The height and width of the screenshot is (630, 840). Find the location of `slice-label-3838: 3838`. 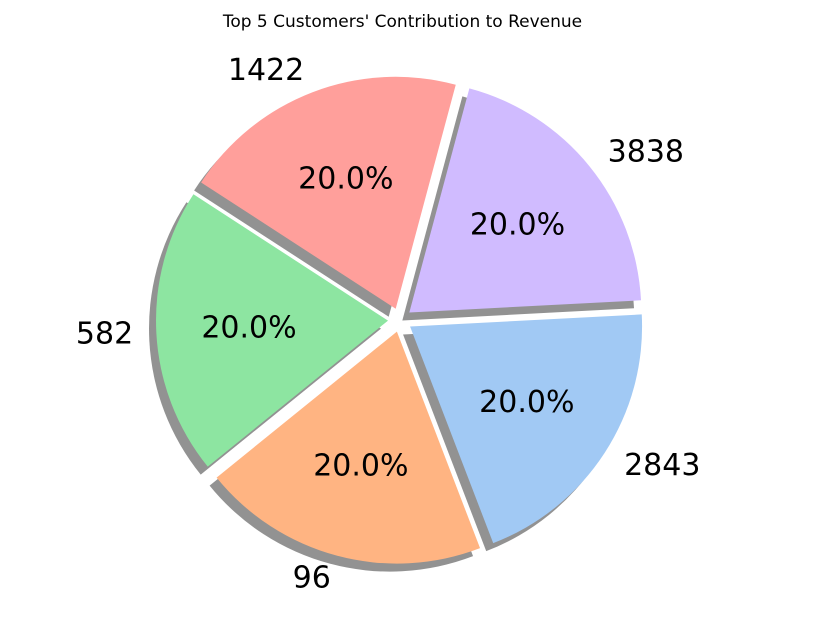

slice-label-3838: 3838 is located at coordinates (646, 151).